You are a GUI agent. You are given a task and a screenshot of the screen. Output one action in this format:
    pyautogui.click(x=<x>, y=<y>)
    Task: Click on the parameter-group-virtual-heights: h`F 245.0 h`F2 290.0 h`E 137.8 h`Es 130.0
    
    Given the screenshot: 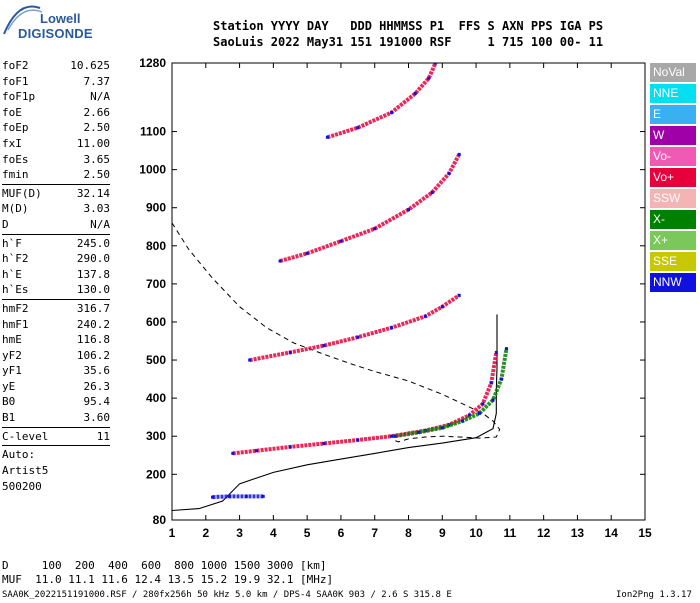 What is the action you would take?
    pyautogui.click(x=56, y=267)
    